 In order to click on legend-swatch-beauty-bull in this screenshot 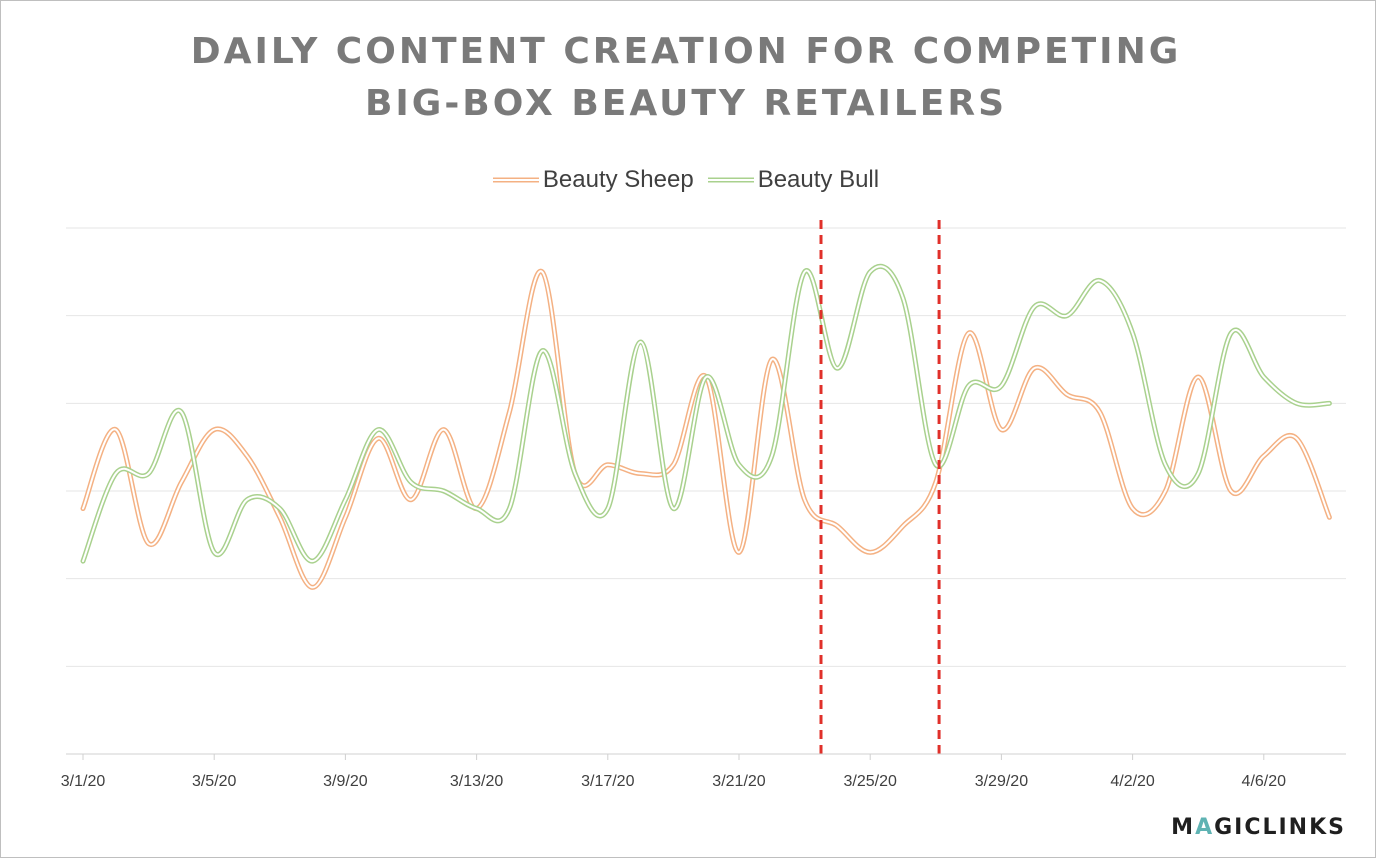, I will do `click(730, 180)`.